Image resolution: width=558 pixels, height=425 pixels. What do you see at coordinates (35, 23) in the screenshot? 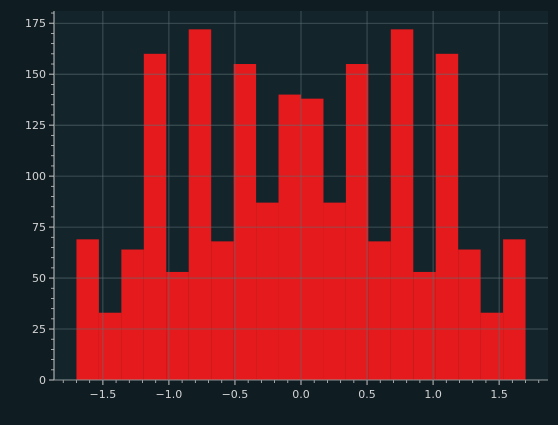
I see `y-tick-label: 175` at bounding box center [35, 23].